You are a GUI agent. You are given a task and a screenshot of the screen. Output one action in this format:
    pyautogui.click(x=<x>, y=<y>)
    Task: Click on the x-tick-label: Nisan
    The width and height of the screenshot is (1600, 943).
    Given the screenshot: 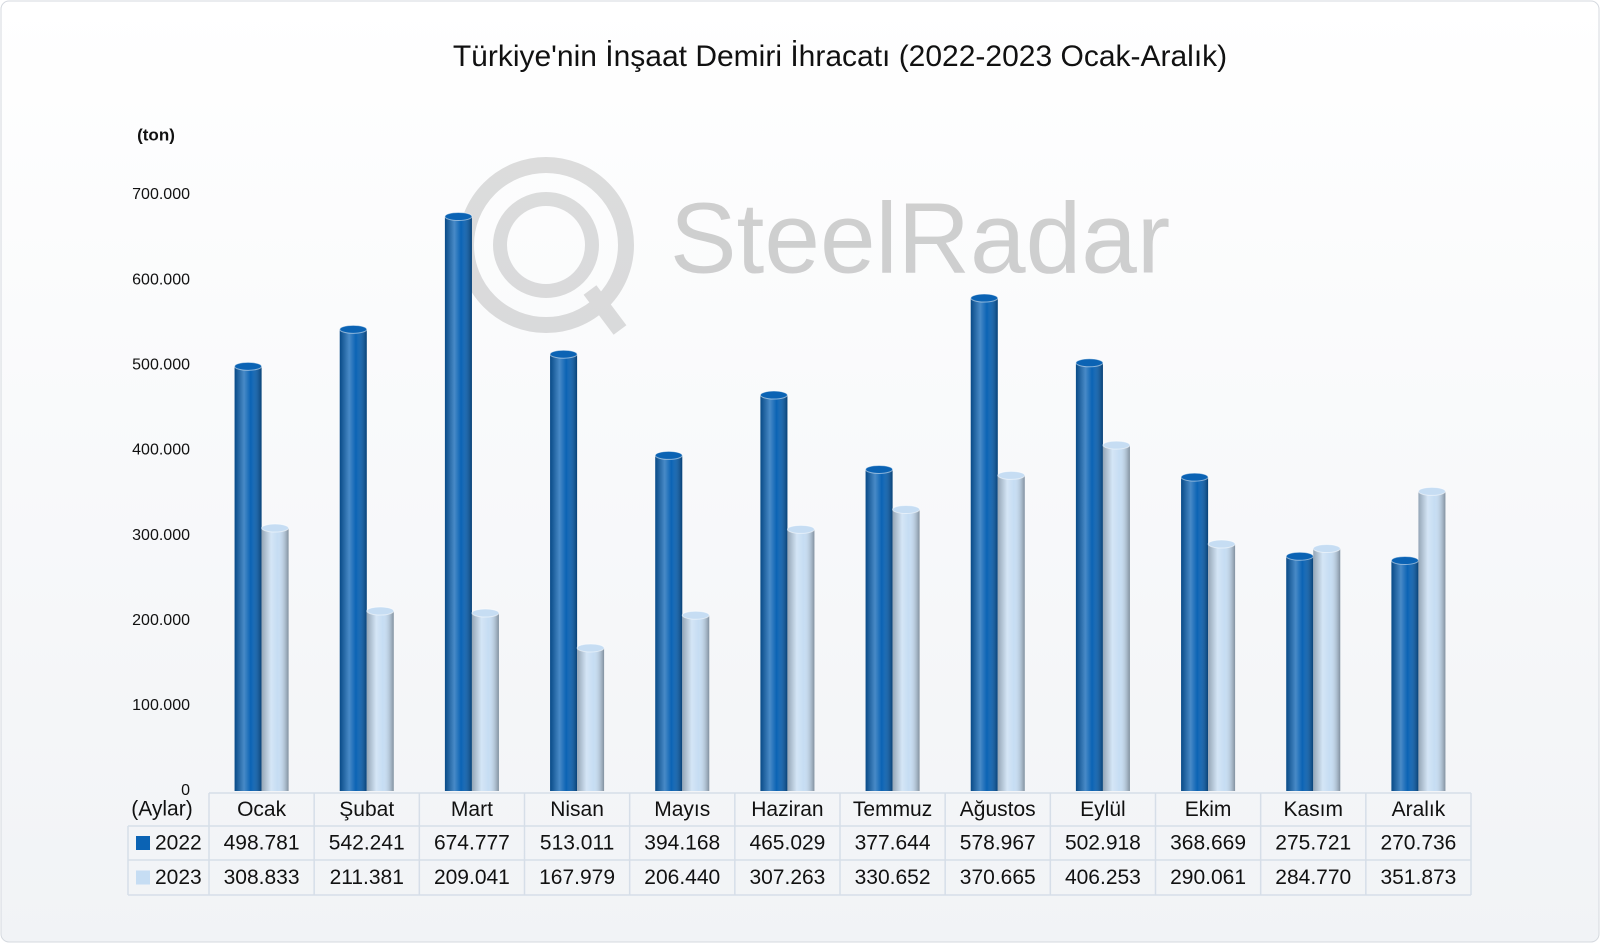 What is the action you would take?
    pyautogui.click(x=577, y=809)
    